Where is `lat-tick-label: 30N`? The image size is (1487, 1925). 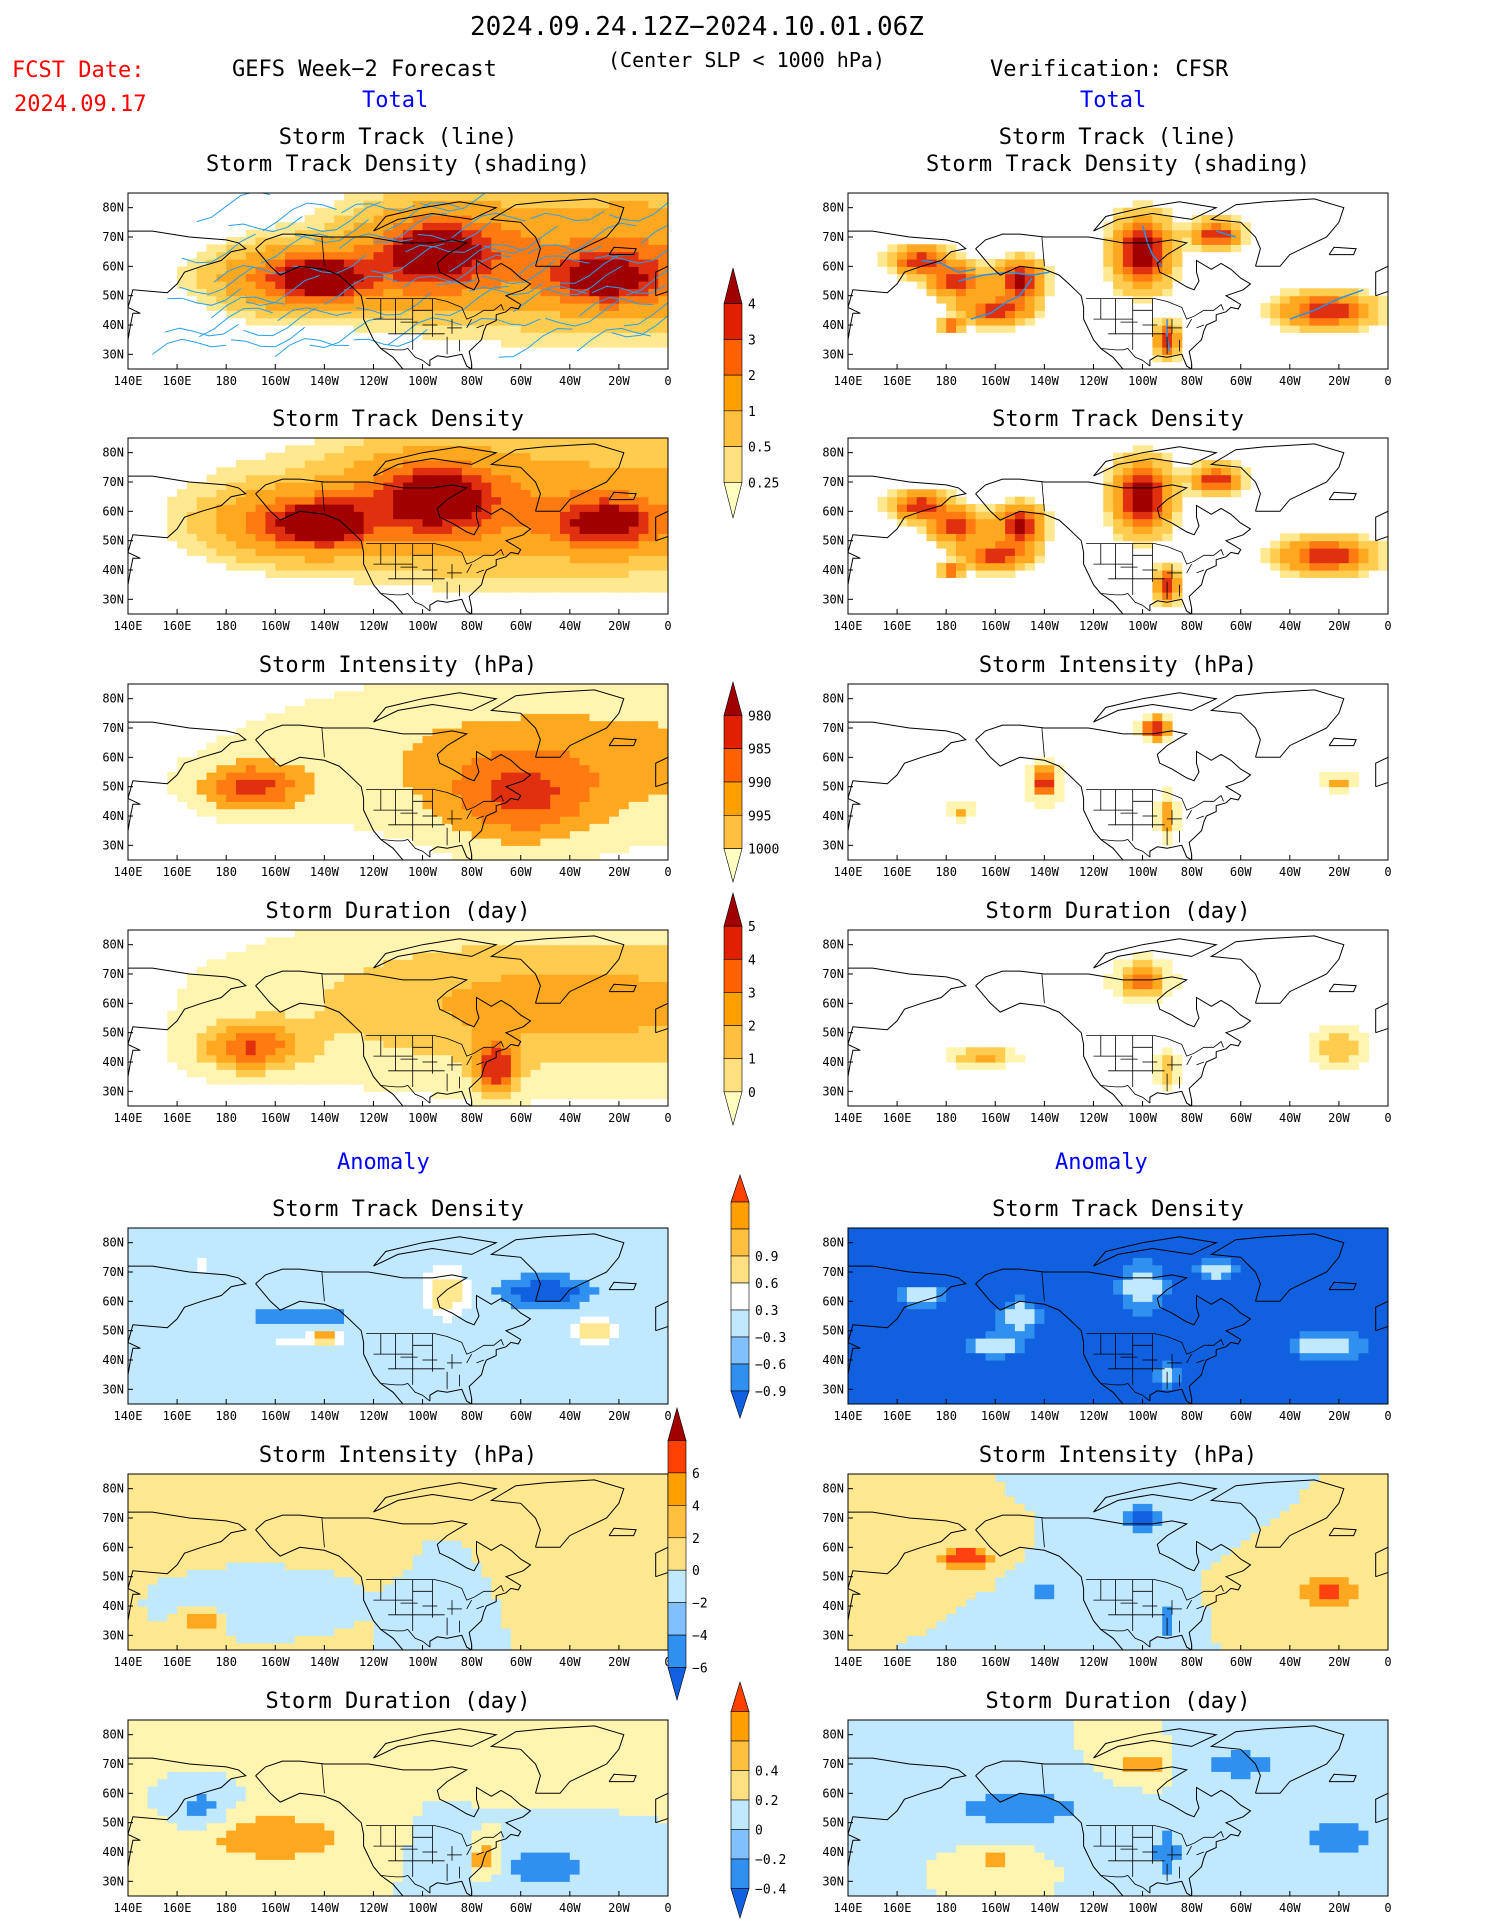
lat-tick-label: 30N is located at coordinates (833, 354).